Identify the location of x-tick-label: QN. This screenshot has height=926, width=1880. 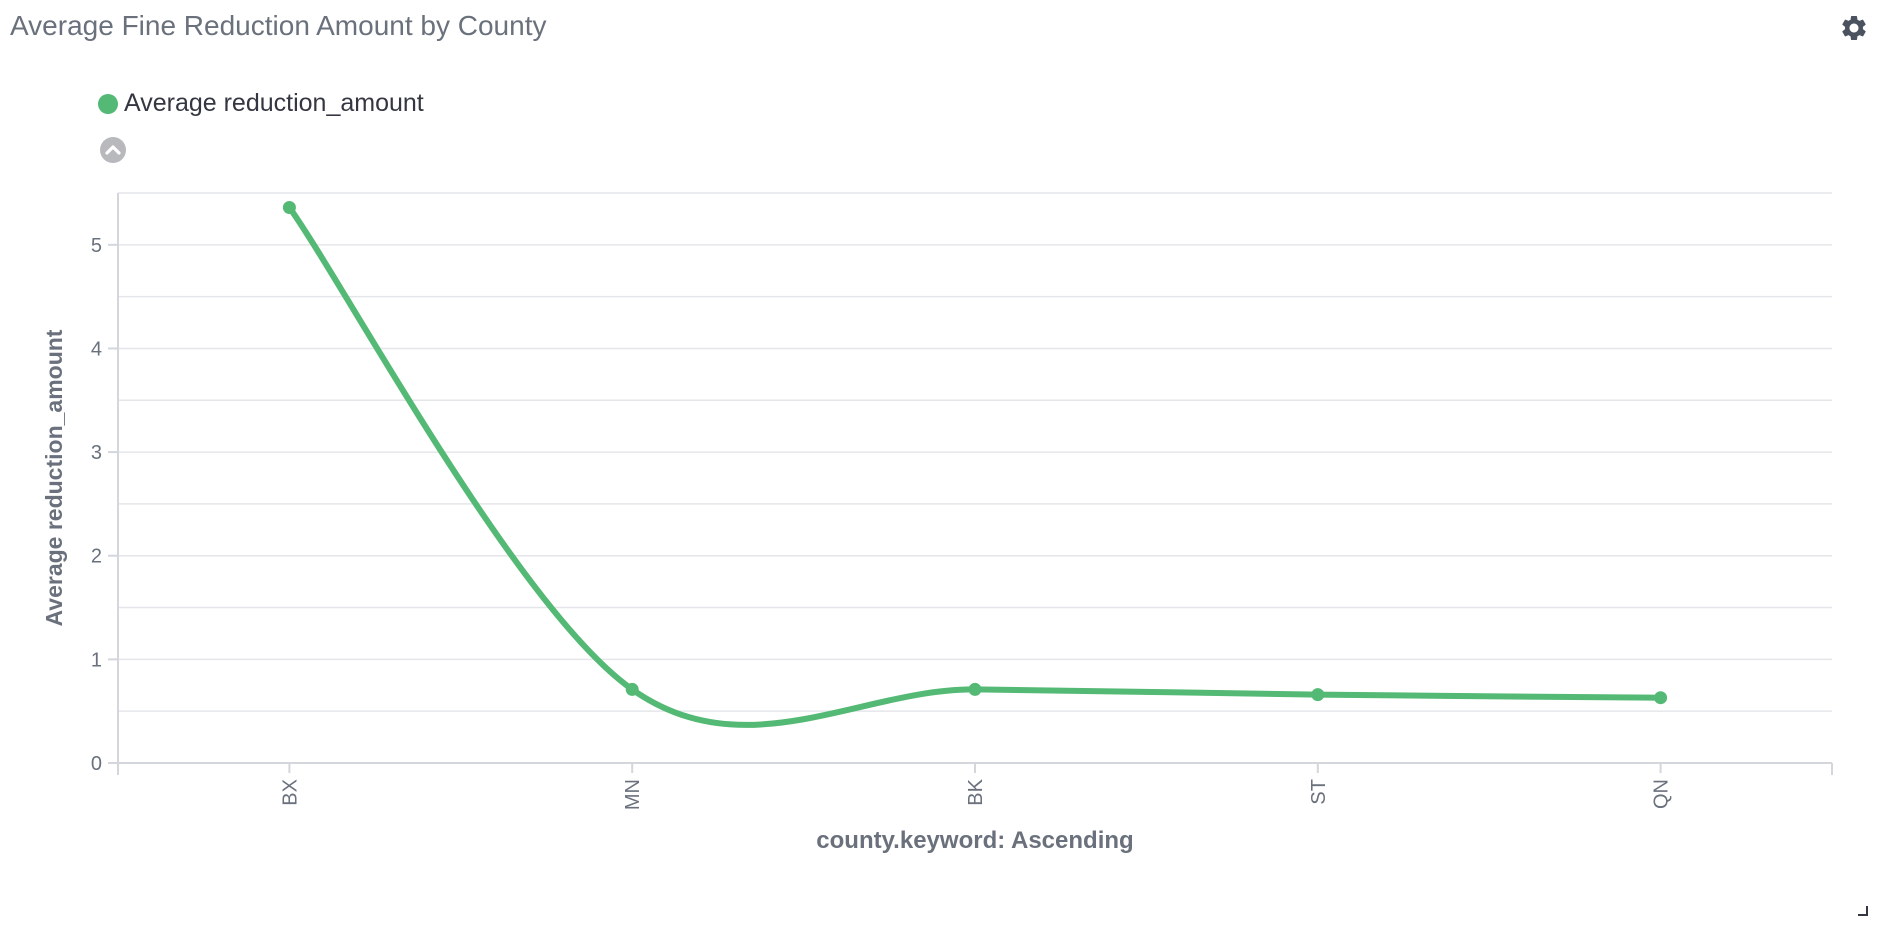
(1662, 794).